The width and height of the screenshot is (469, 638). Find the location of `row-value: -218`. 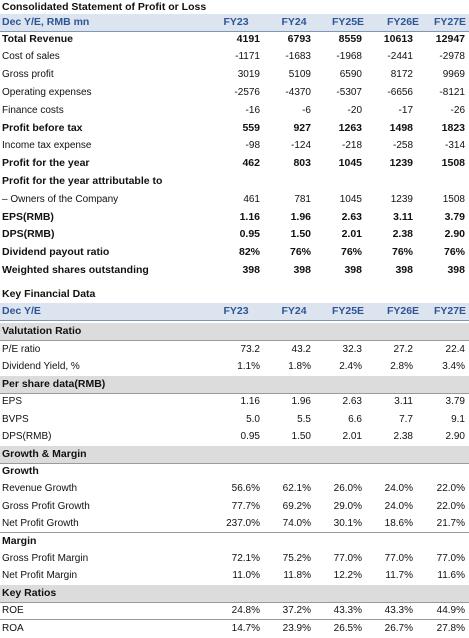

row-value: -218 is located at coordinates (351, 145).